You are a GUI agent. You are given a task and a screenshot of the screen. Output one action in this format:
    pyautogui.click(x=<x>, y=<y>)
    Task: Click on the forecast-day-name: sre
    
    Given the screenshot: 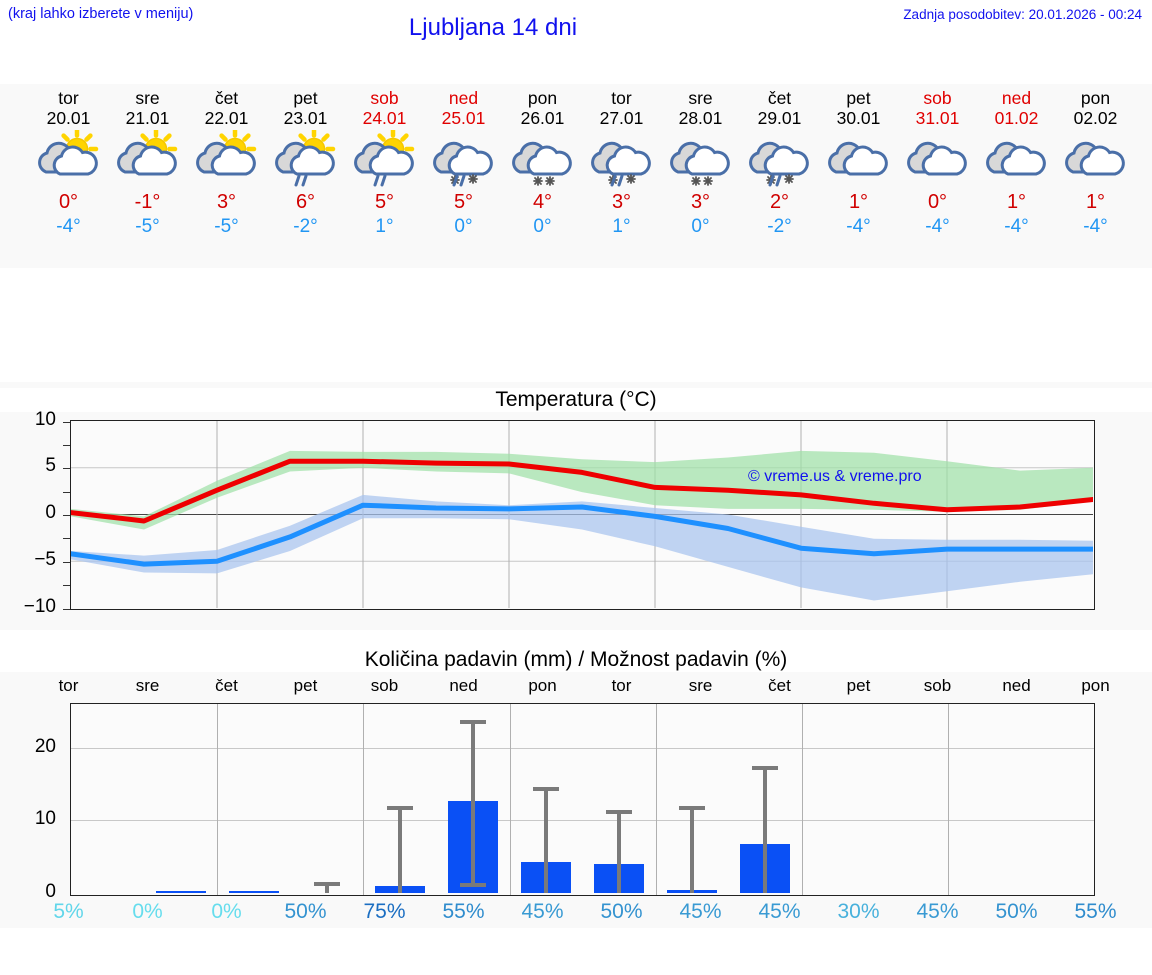 What is the action you would take?
    pyautogui.click(x=700, y=98)
    